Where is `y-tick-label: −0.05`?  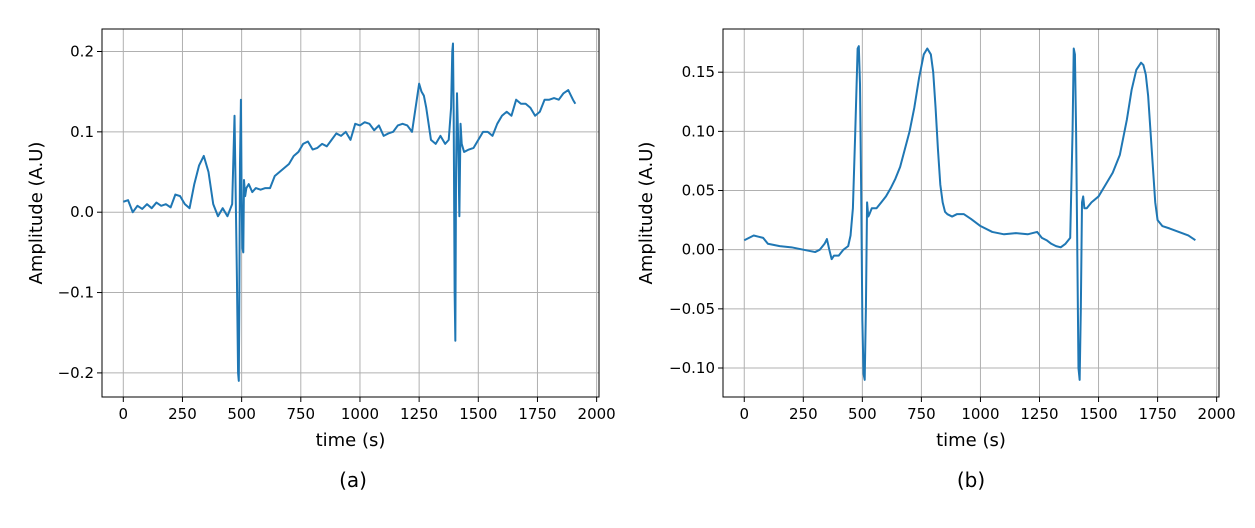 y-tick-label: −0.05 is located at coordinates (692, 309).